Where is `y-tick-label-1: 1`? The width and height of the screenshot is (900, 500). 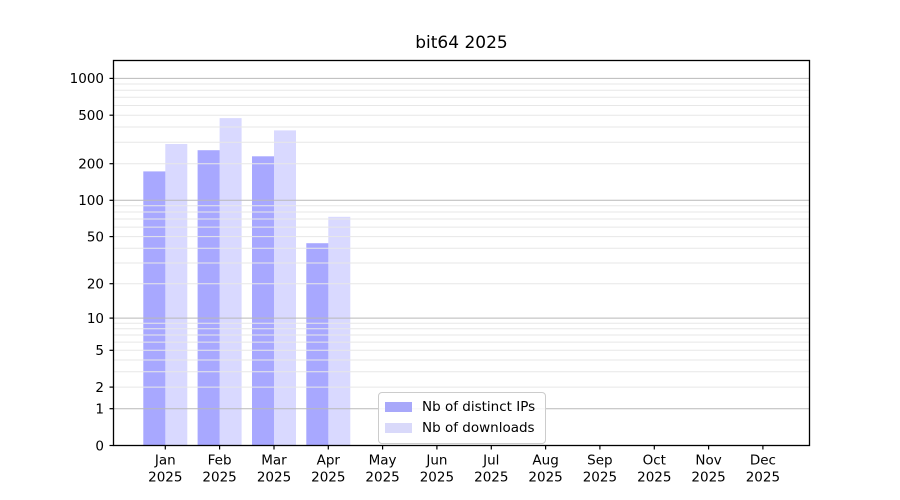 y-tick-label-1: 1 is located at coordinates (99, 410).